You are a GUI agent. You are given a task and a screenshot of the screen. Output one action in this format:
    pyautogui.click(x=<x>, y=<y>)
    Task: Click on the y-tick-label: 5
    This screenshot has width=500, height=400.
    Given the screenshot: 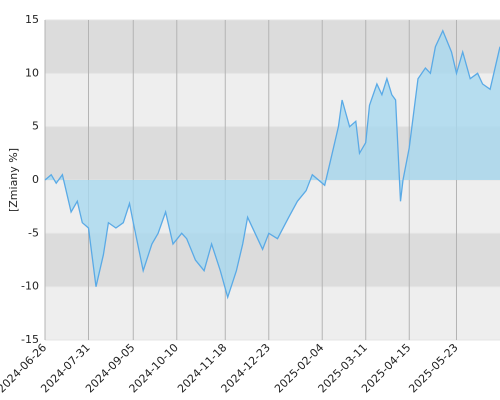 What is the action you would take?
    pyautogui.click(x=35, y=126)
    